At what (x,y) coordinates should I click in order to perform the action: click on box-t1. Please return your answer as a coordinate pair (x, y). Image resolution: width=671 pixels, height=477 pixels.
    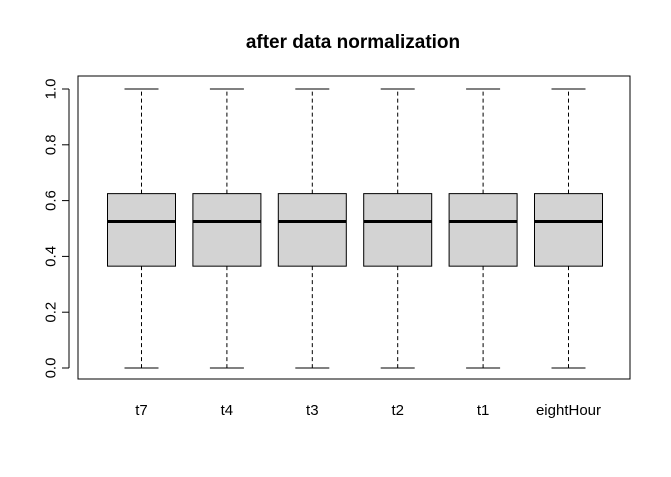
    Looking at the image, I should click on (483, 228).